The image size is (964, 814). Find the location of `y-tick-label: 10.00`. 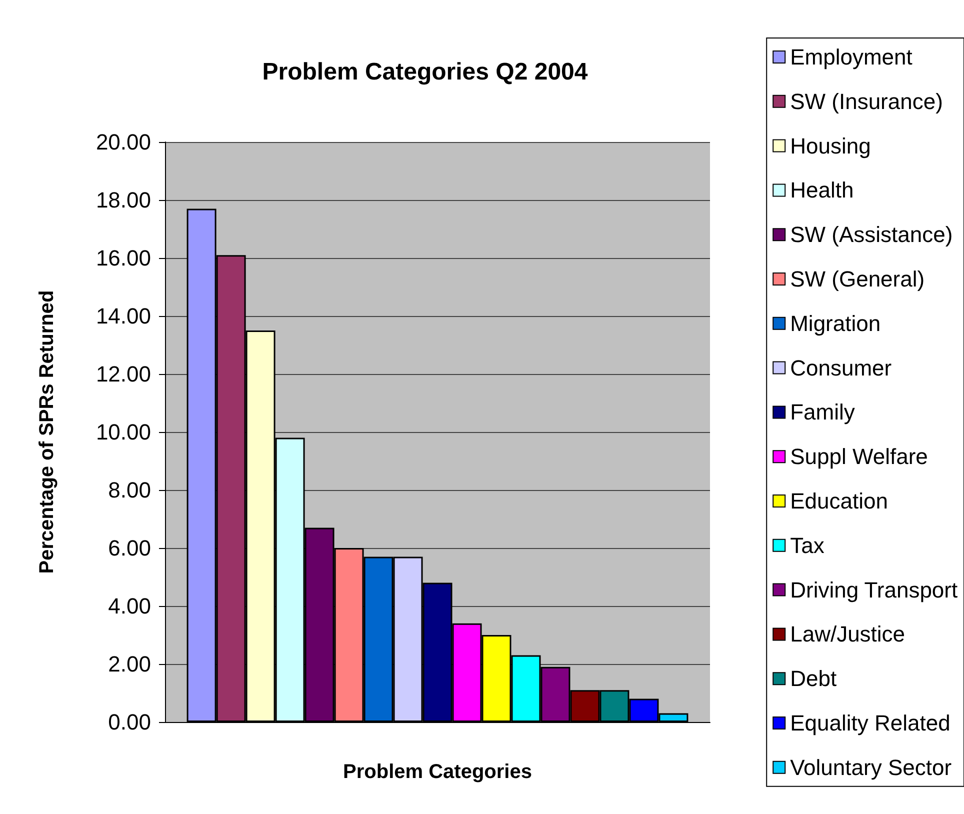

y-tick-label: 10.00 is located at coordinates (123, 432).